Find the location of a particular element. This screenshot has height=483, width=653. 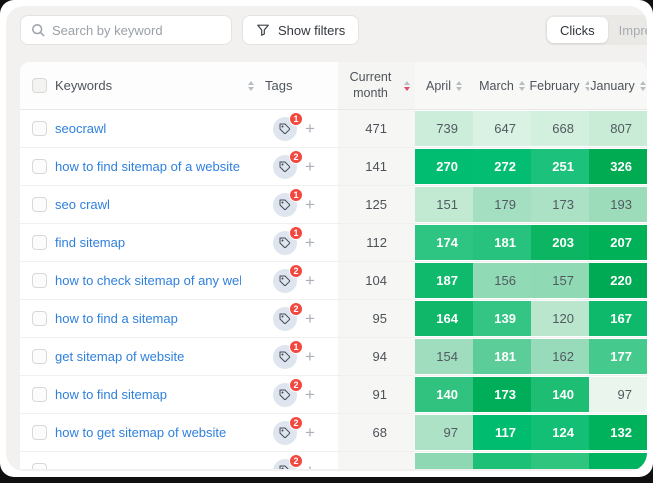

heatmap-cell: 140 is located at coordinates (560, 394).